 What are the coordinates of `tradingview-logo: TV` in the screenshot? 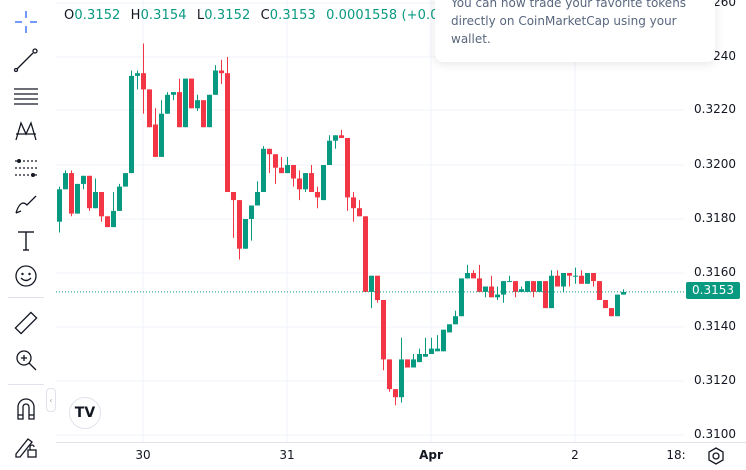 It's located at (85, 413).